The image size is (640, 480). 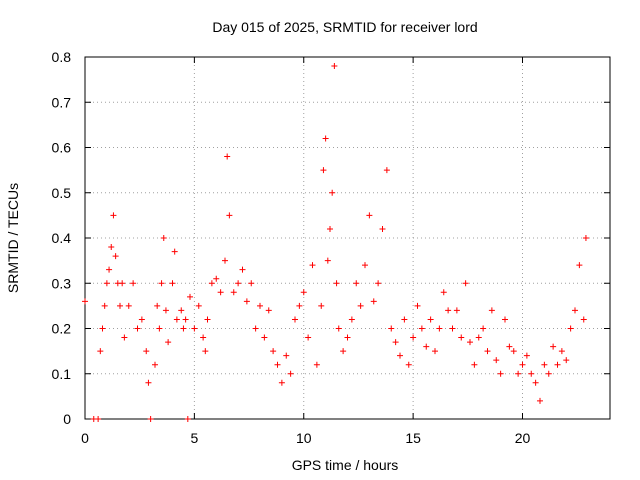 What do you see at coordinates (62, 329) in the screenshot?
I see `y-tick-label: 0.2` at bounding box center [62, 329].